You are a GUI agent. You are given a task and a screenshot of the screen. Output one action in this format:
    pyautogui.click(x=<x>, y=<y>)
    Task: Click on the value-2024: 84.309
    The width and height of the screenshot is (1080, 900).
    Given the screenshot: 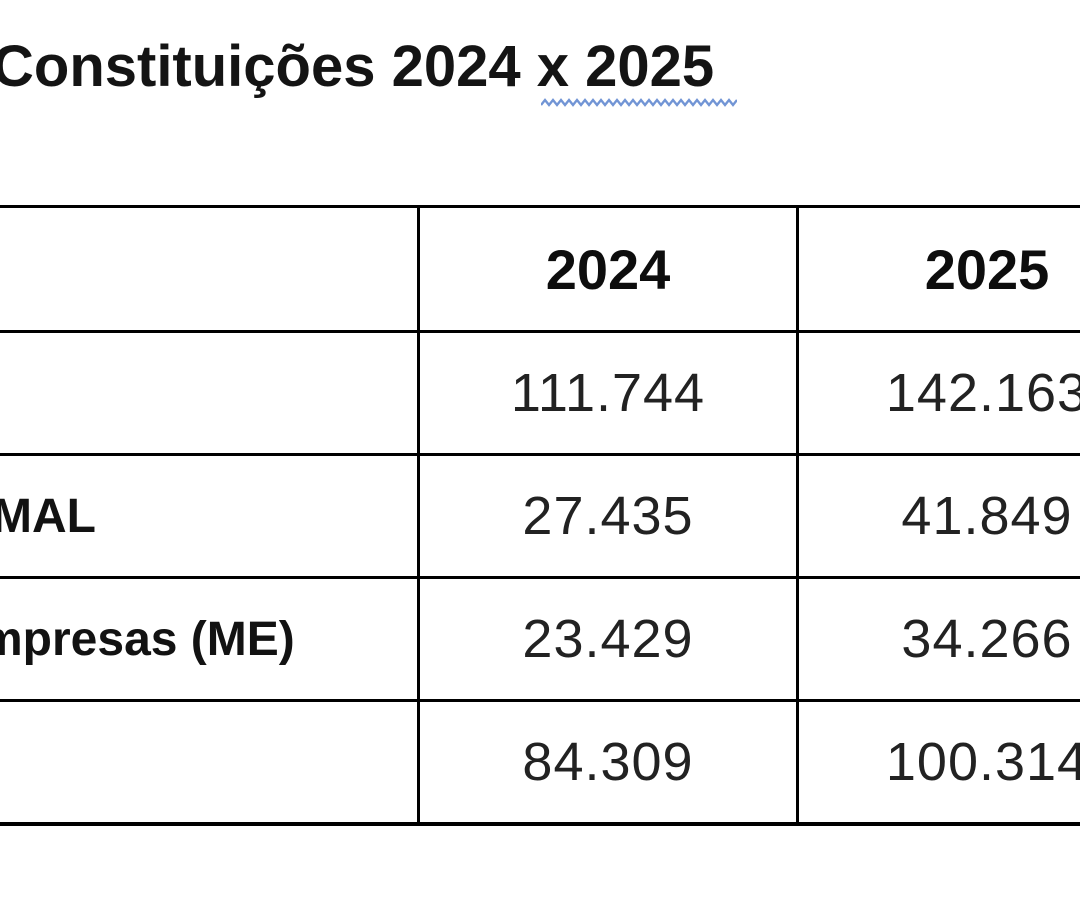 What is the action you would take?
    pyautogui.click(x=608, y=762)
    